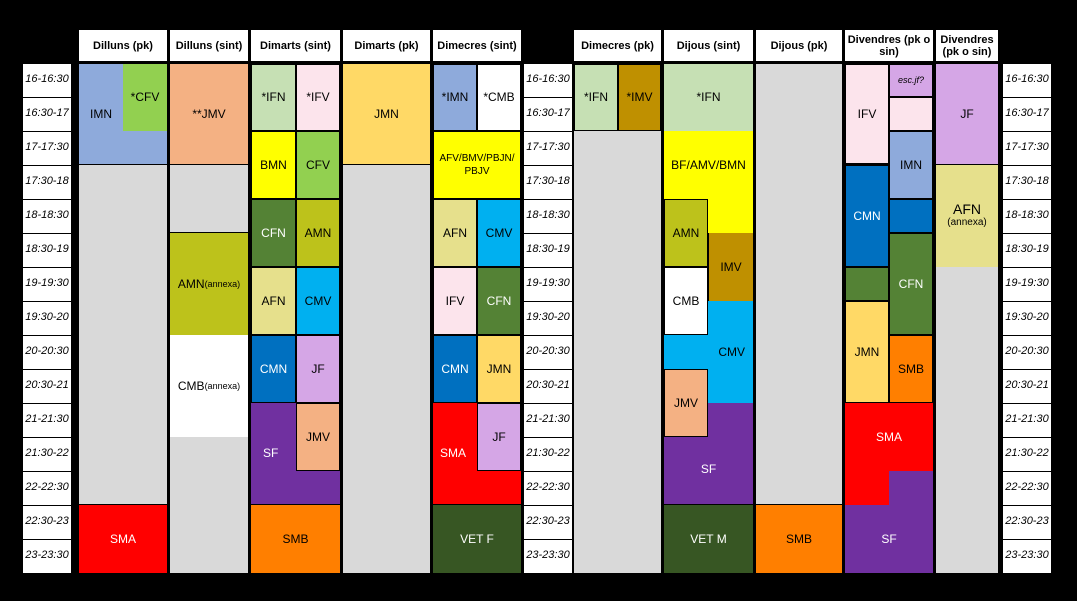  What do you see at coordinates (686, 233) in the screenshot?
I see `class-amn-thu: AMN` at bounding box center [686, 233].